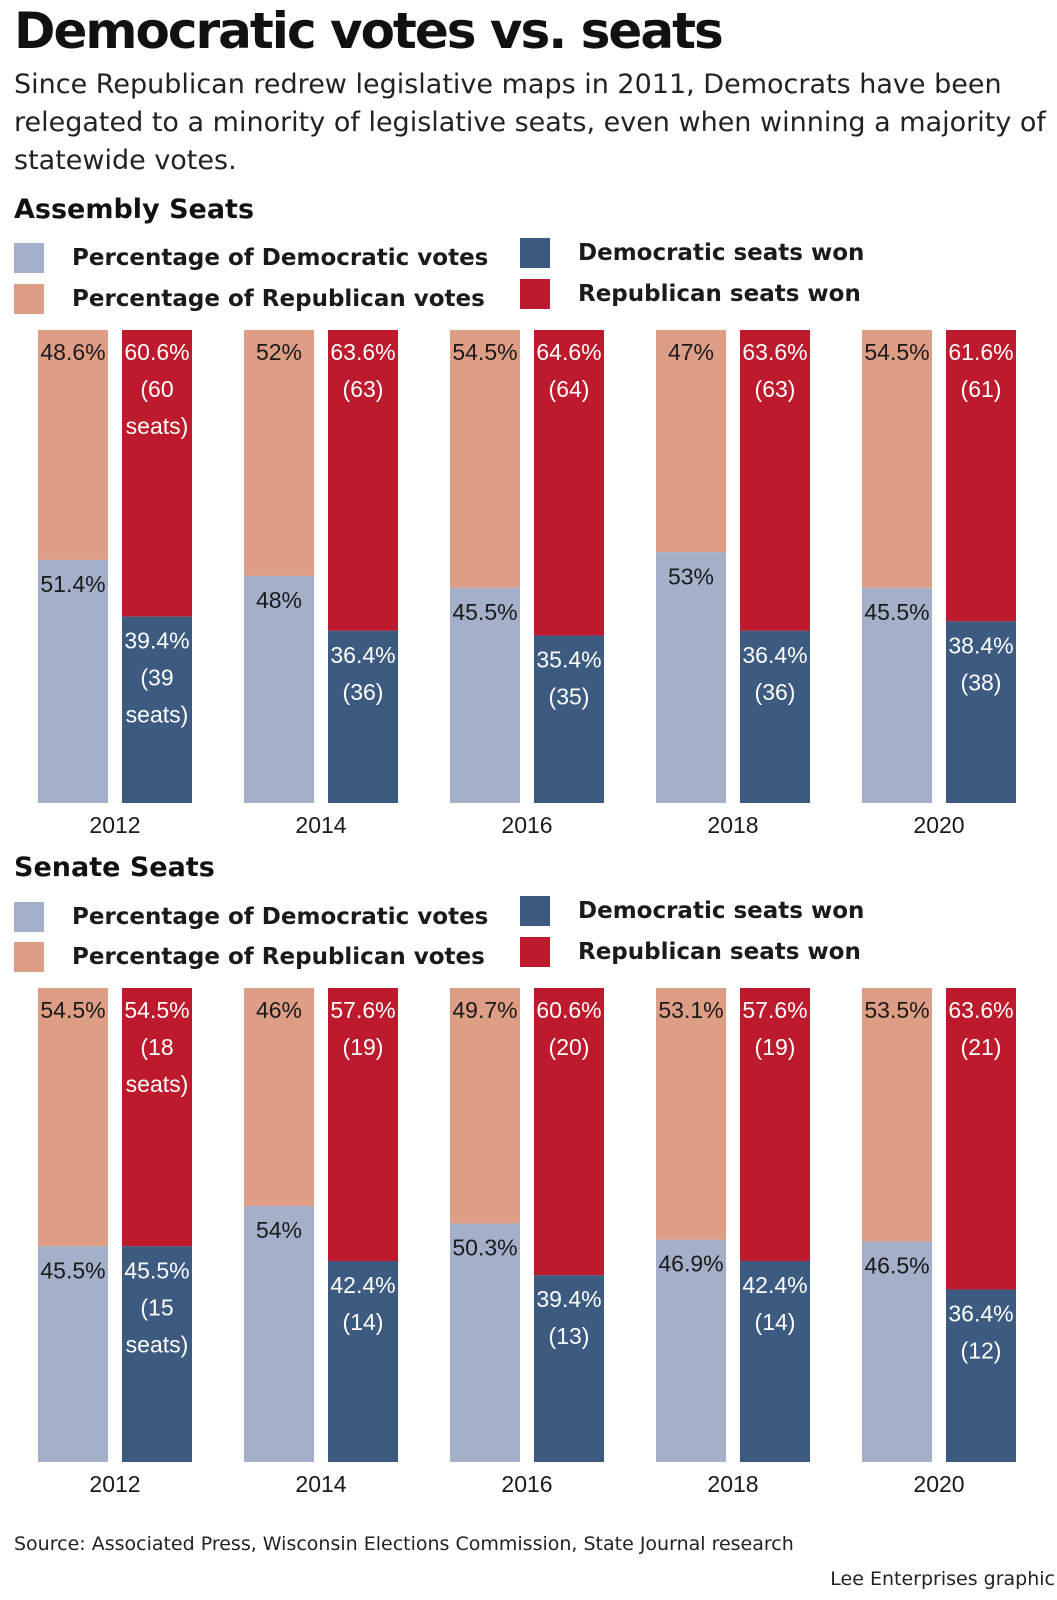  Describe the element at coordinates (156, 1307) in the screenshot. I see `dem-seats-label: (15` at that location.